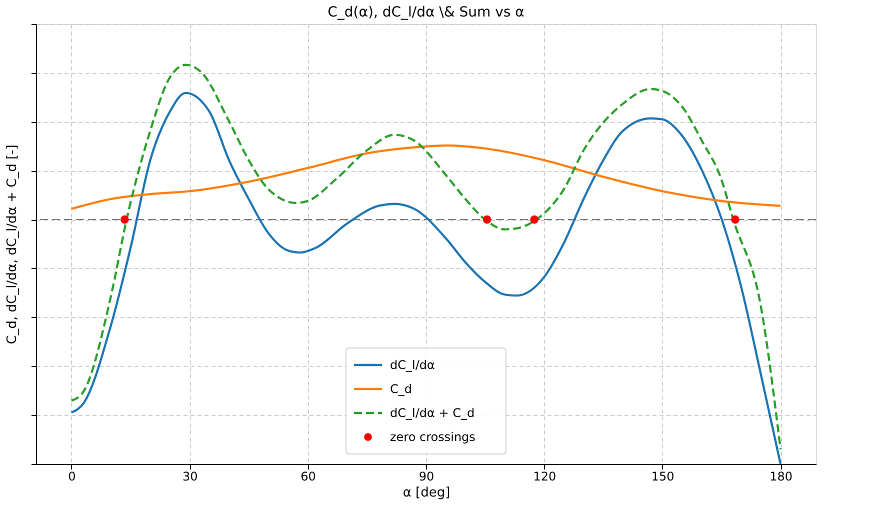 Image resolution: width=874 pixels, height=530 pixels. What do you see at coordinates (662, 477) in the screenshot?
I see `x-tick-label: 150` at bounding box center [662, 477].